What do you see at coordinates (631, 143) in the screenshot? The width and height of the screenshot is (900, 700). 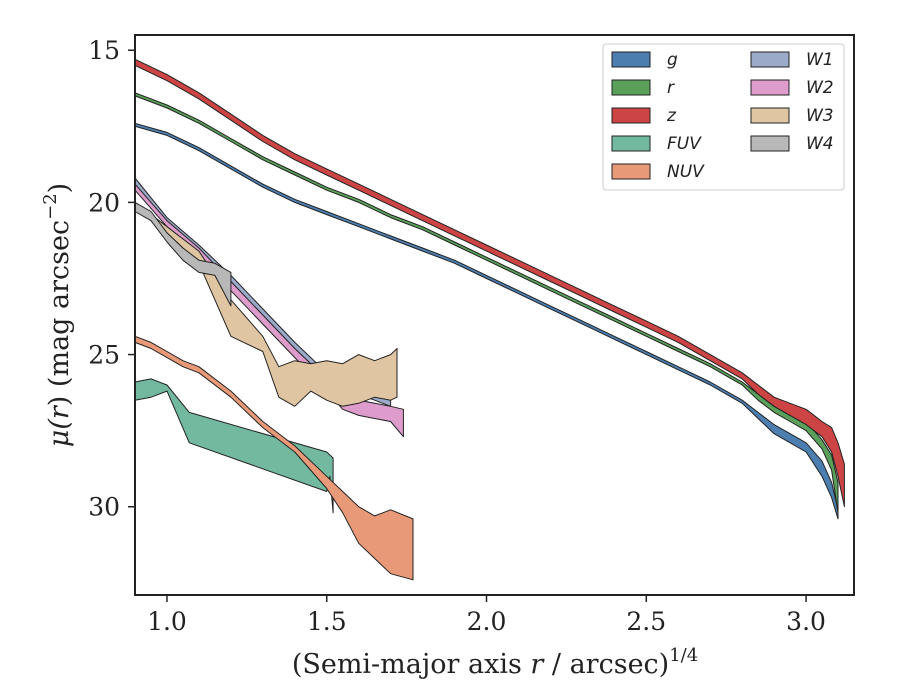 I see `legend-swatch-fuv` at bounding box center [631, 143].